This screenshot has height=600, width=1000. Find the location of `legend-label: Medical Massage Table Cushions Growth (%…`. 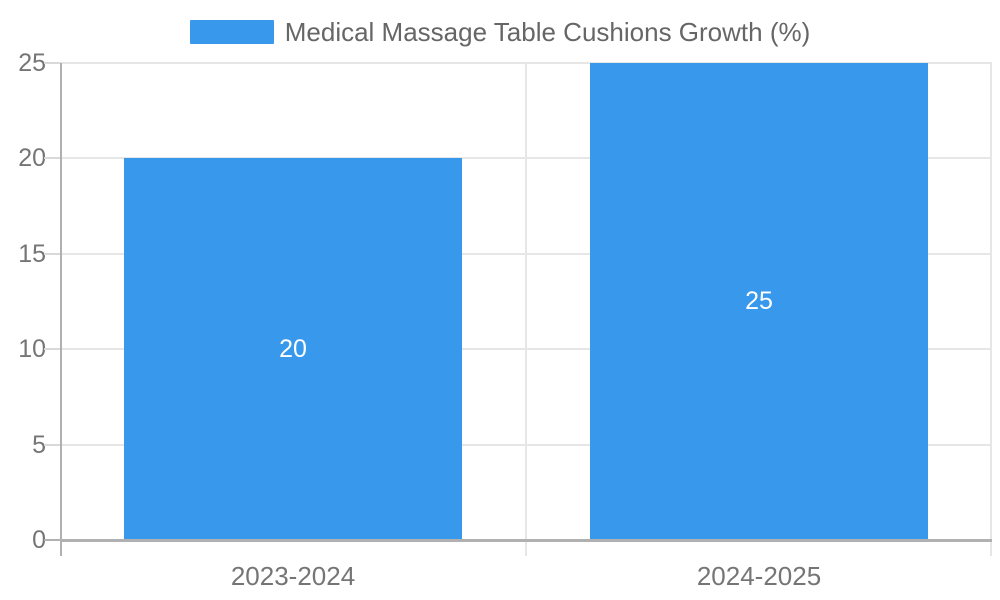

legend-label: Medical Massage Table Cushions Growth (%… is located at coordinates (547, 32).